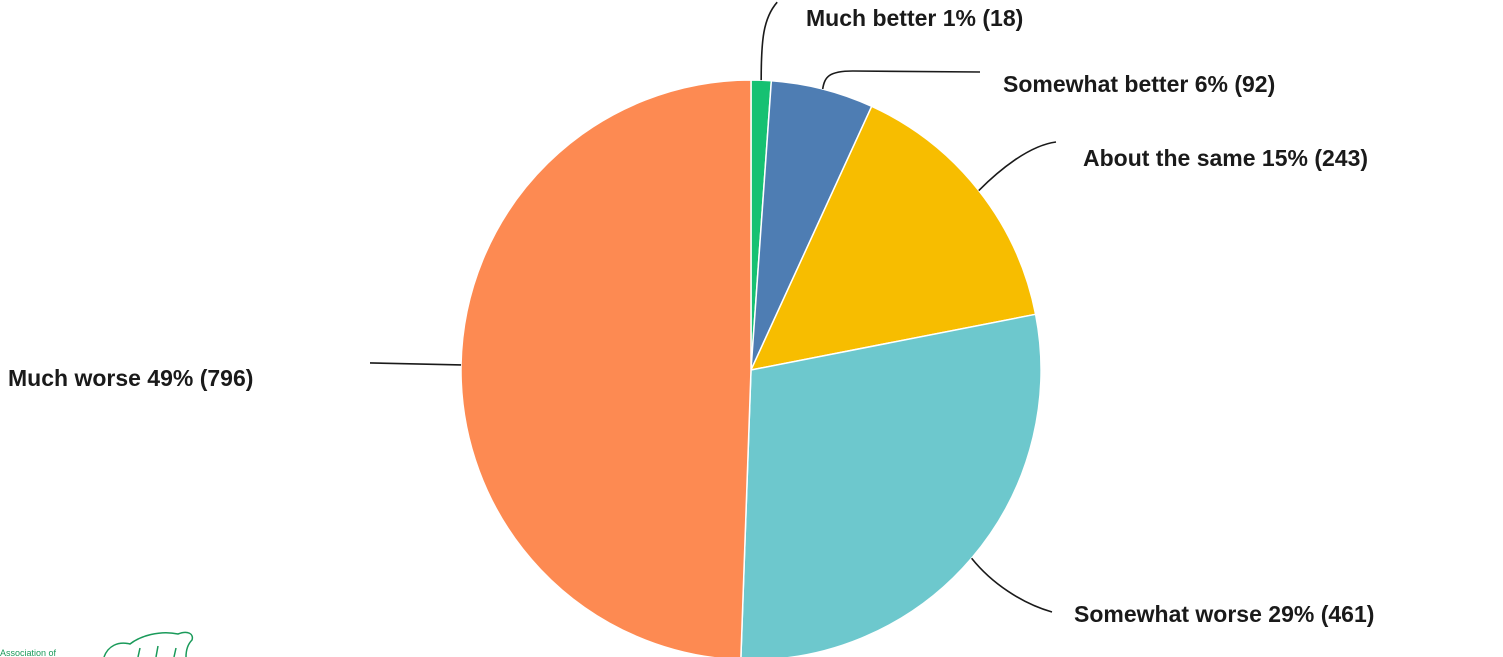  Describe the element at coordinates (1225, 158) in the screenshot. I see `label-about-the-same: About the same 15% (243)` at that location.